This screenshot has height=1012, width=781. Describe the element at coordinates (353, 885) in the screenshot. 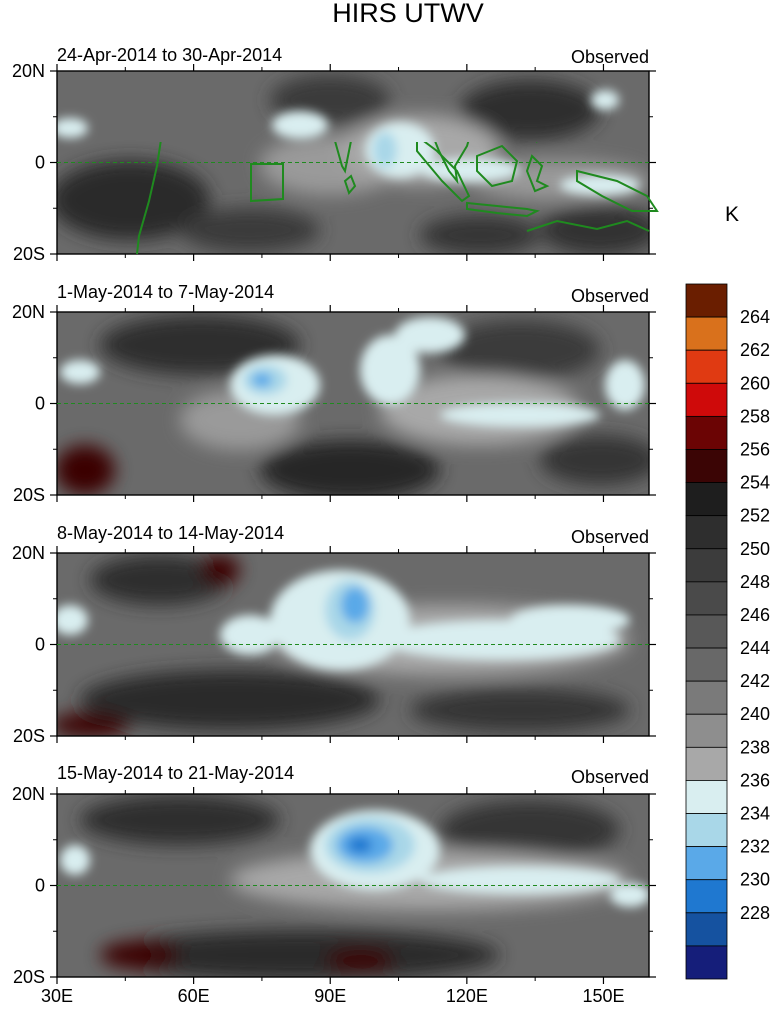

I see `panel-4-map` at that location.